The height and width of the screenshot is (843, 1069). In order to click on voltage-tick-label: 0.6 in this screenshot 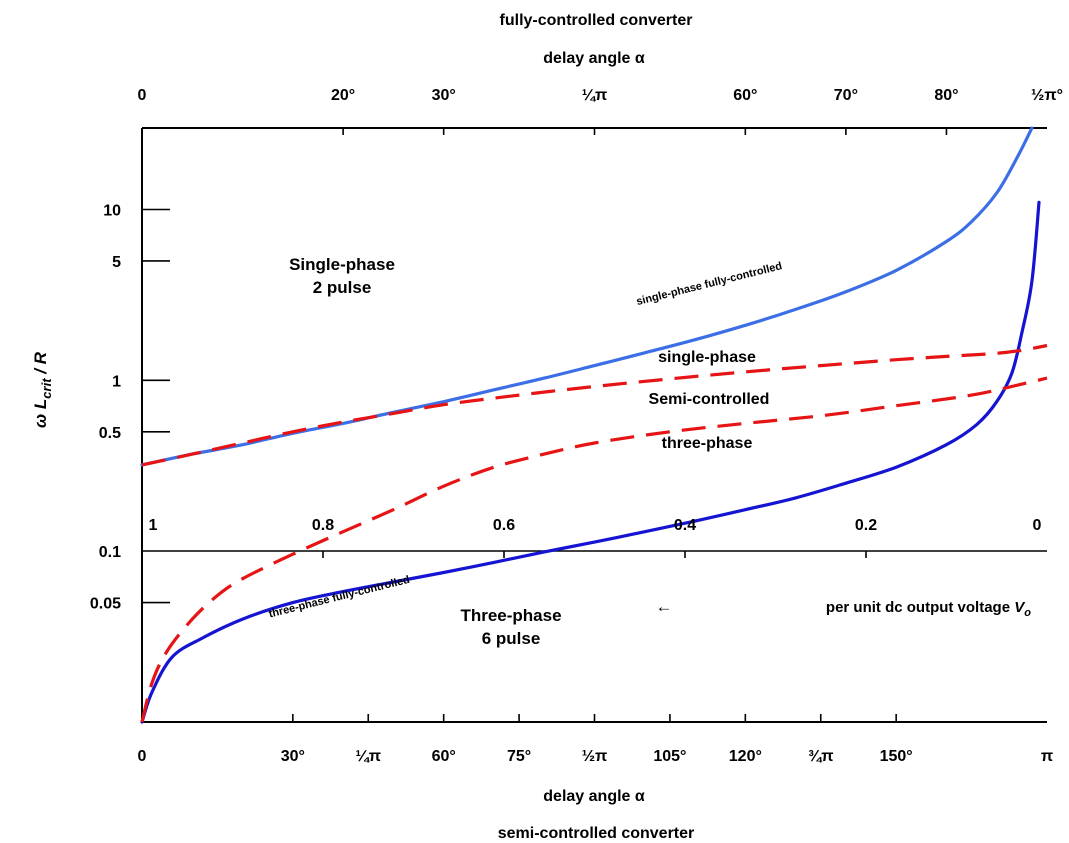, I will do `click(504, 525)`.